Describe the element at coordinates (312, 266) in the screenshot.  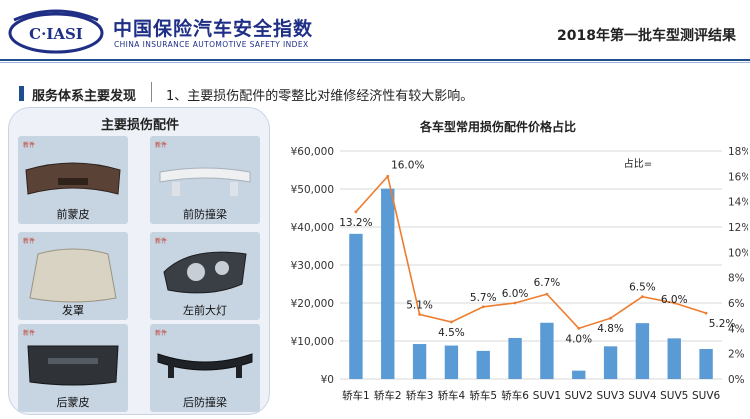
I see `y-left-tick-label: ¥30,000` at that location.